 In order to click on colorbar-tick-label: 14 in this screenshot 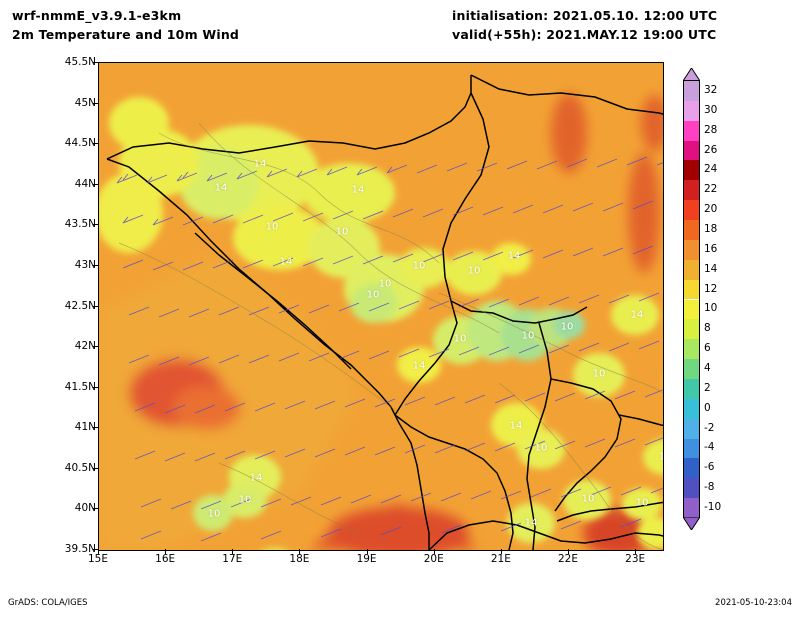, I will do `click(711, 268)`.